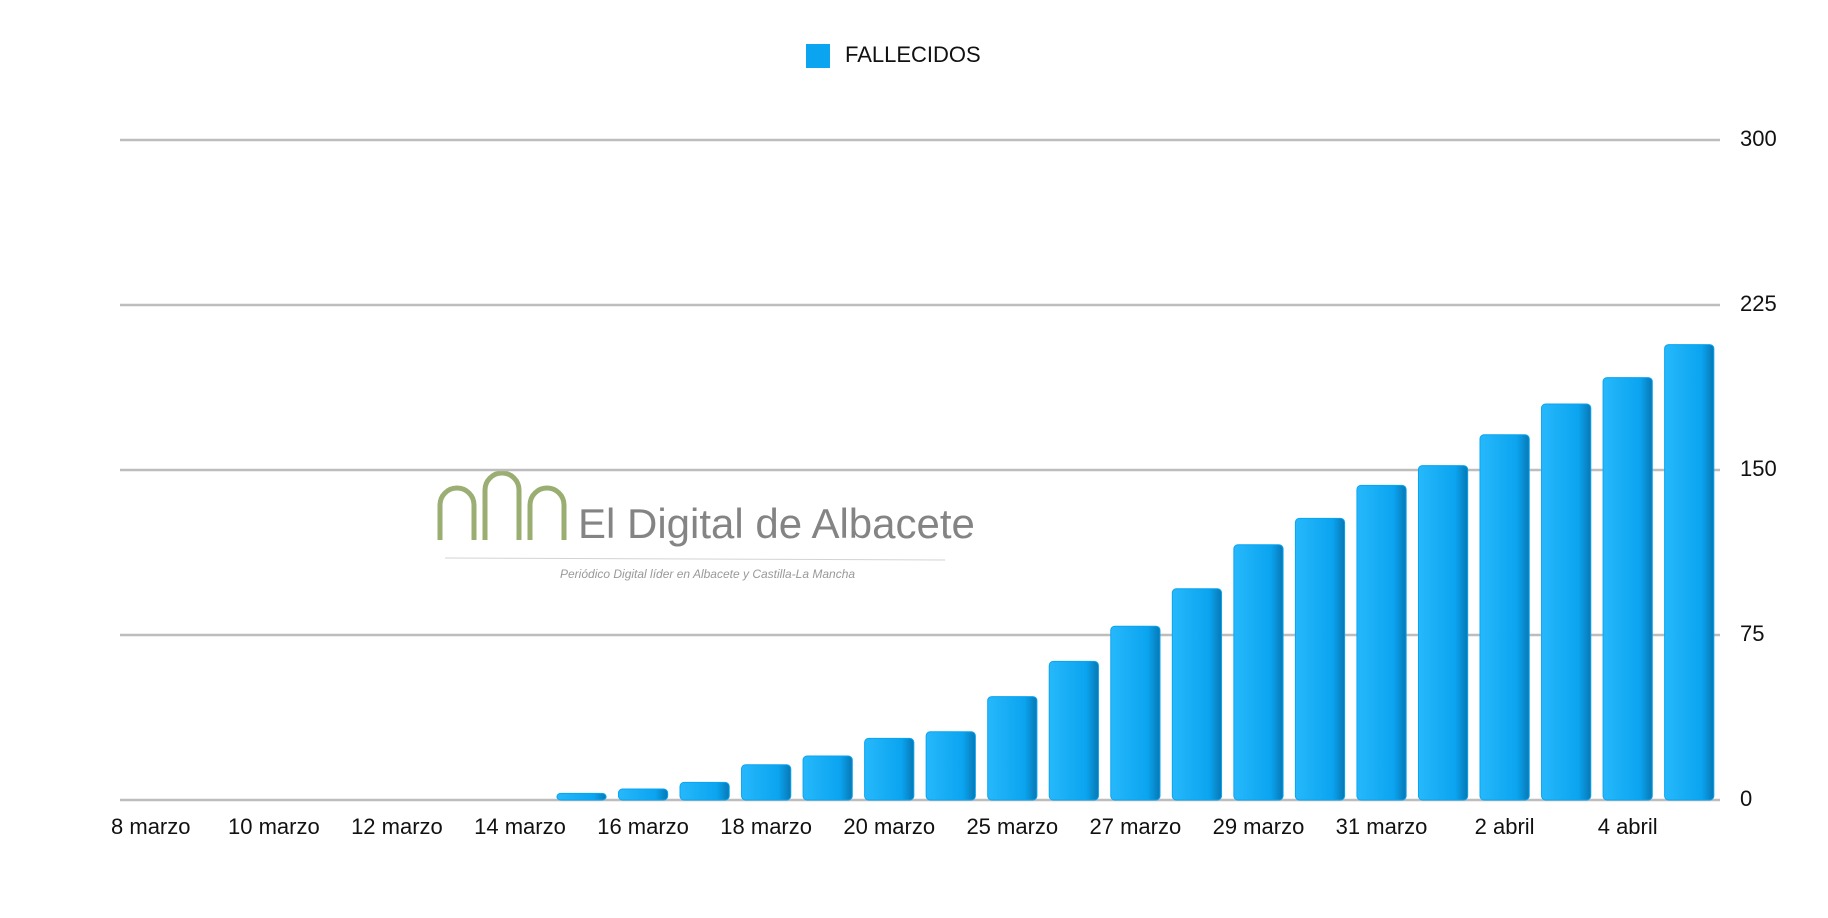 The image size is (1828, 918). I want to click on x-tick-label: 20 marzo, so click(889, 826).